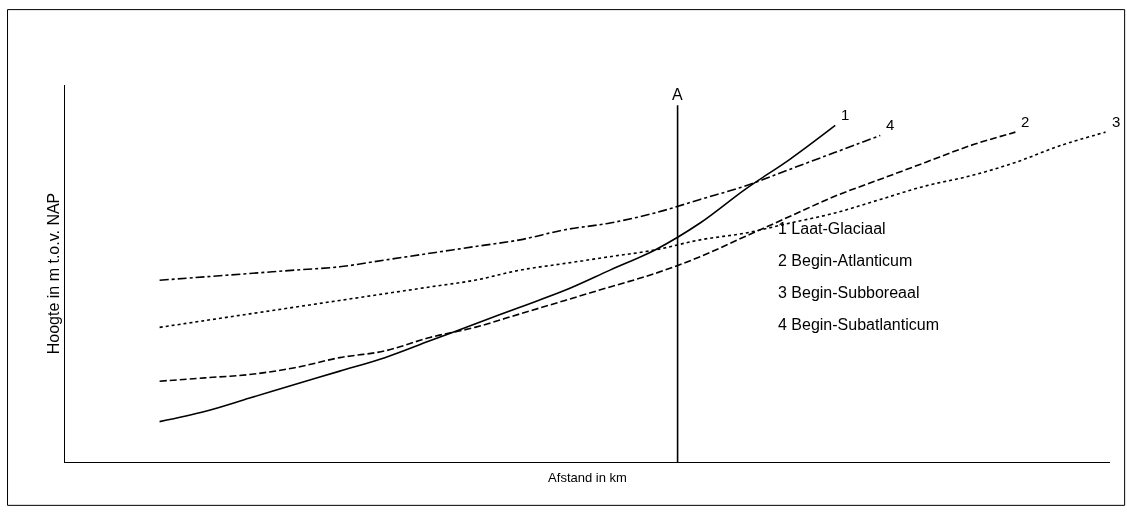  I want to click on y-axis-title: Hoogte in m t.o.v. NAP, so click(53, 273).